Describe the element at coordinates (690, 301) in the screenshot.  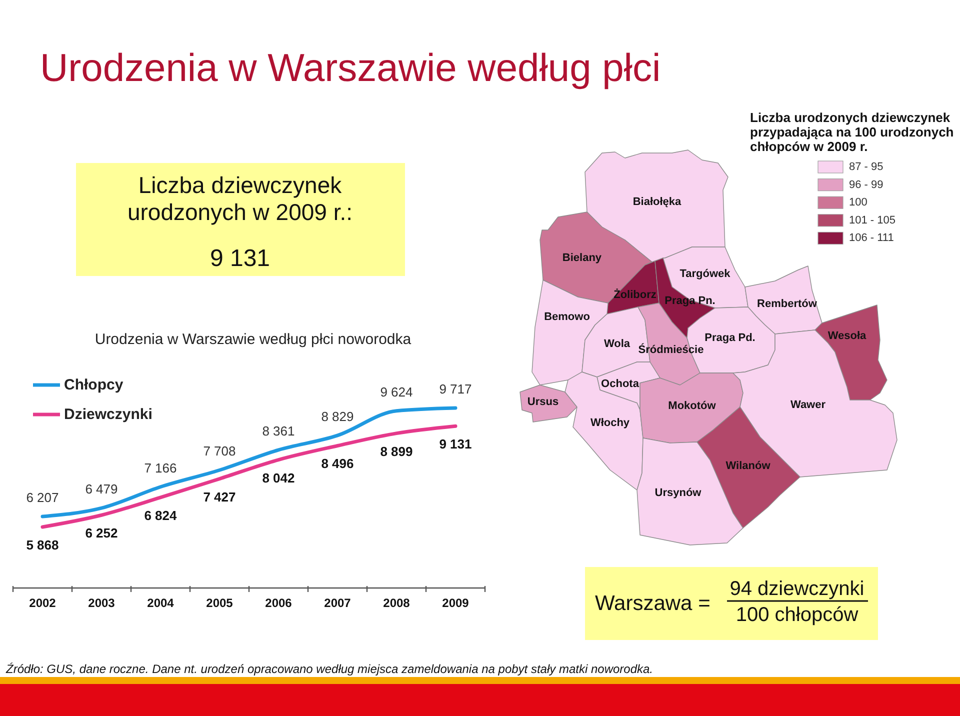
I see `category-label: Praga Pn.` at that location.